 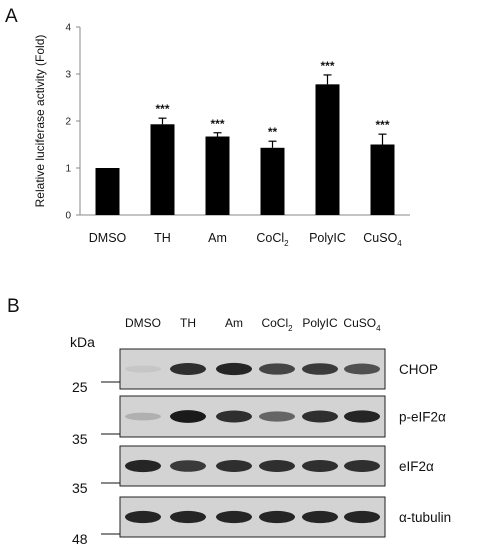 What do you see at coordinates (418, 369) in the screenshot?
I see `protein-label: CHOP` at bounding box center [418, 369].